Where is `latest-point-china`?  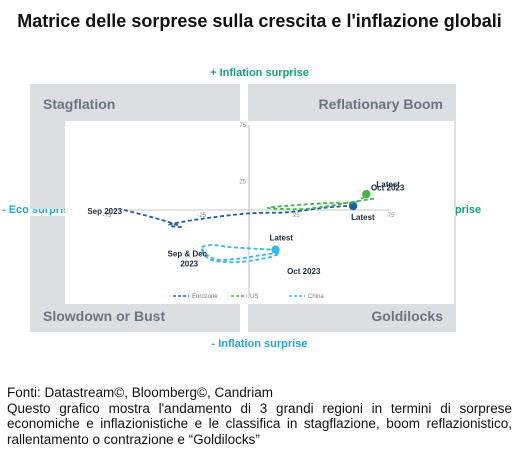
latest-point-china is located at coordinates (275, 249).